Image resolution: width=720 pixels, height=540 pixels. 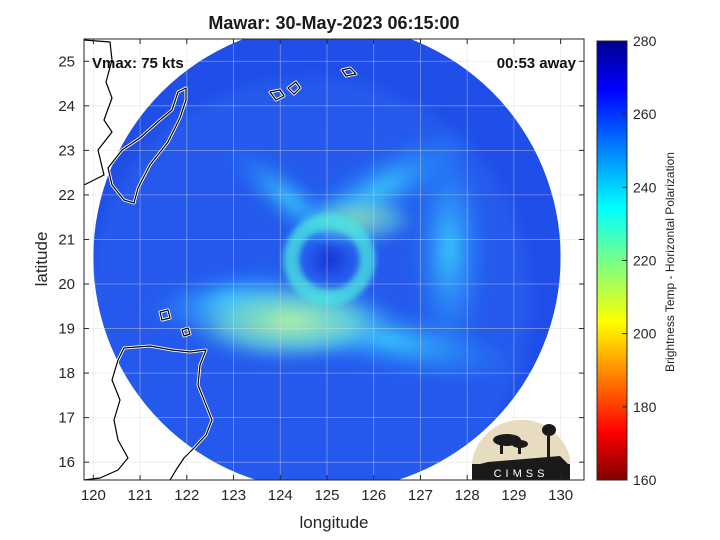 I want to click on cimss-logo-text: CIMSS, so click(x=521, y=474).